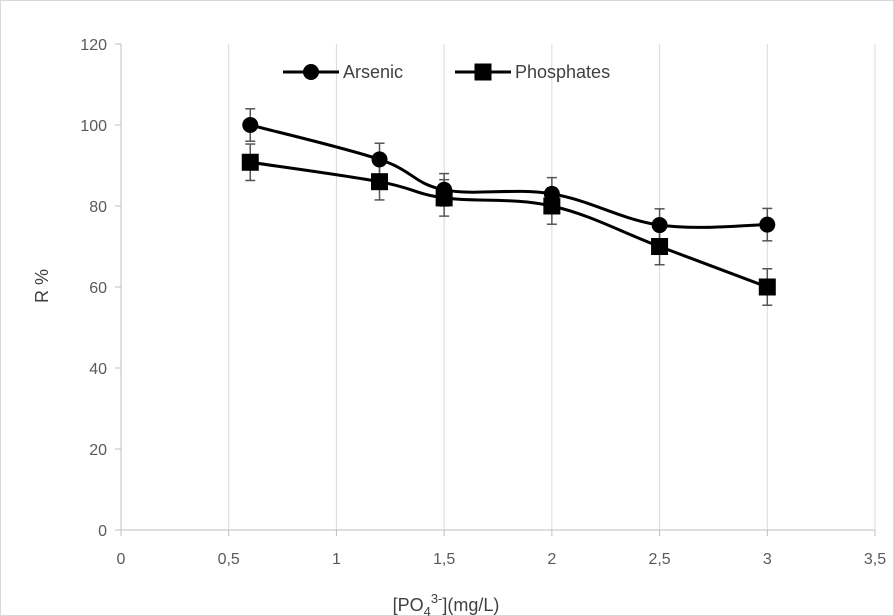  I want to click on x-tick-label: 1,5, so click(444, 559).